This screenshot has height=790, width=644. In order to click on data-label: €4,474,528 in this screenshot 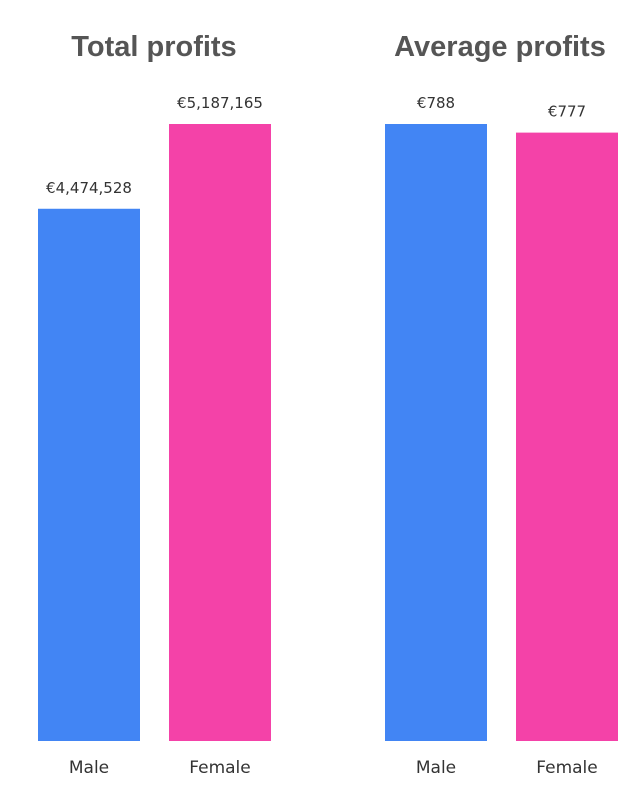, I will do `click(89, 188)`.